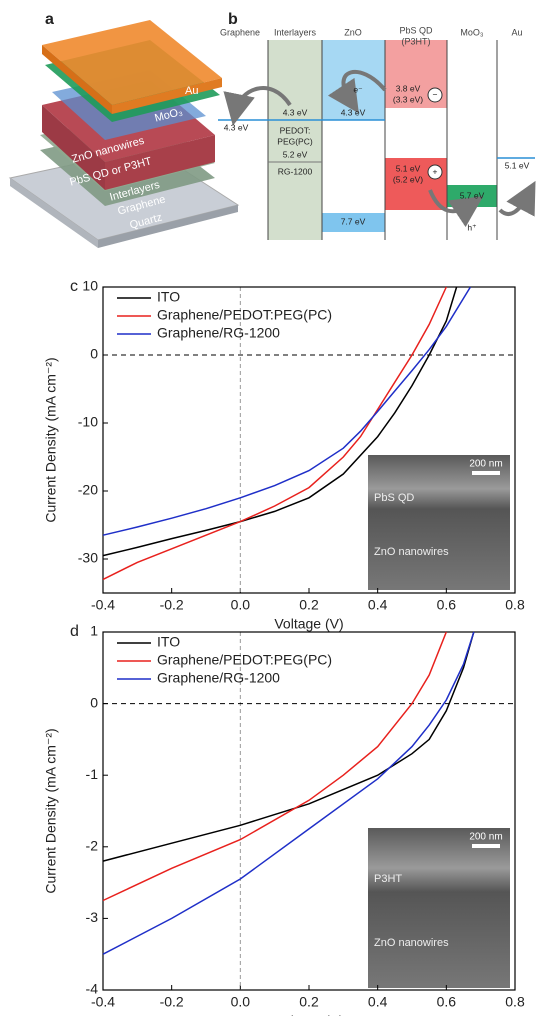 This screenshot has height=1016, width=536. I want to click on panel-label: d, so click(74, 631).